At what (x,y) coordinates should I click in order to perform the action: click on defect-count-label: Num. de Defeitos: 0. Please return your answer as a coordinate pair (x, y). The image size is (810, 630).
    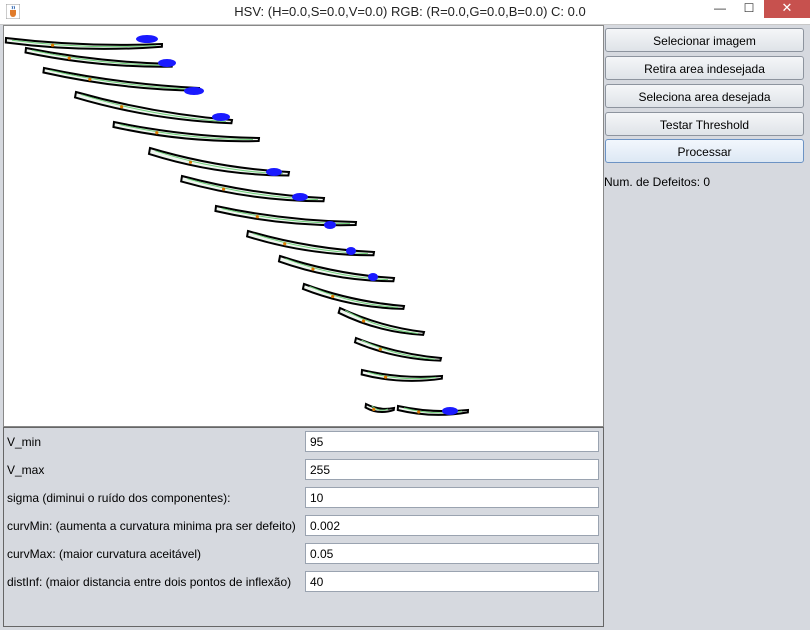
    Looking at the image, I should click on (657, 182).